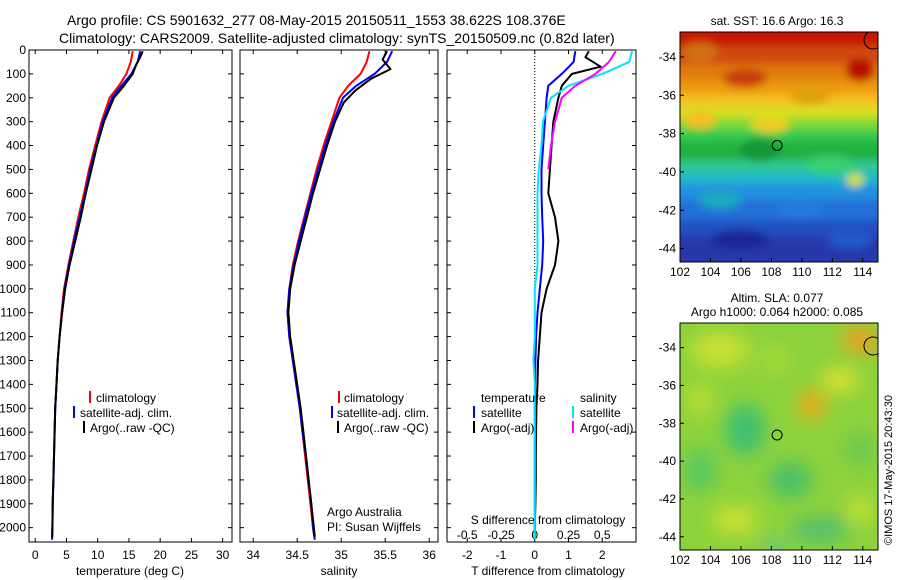 Image resolution: width=900 pixels, height=580 pixels. I want to click on y-tick-label: 1800, so click(13, 480).